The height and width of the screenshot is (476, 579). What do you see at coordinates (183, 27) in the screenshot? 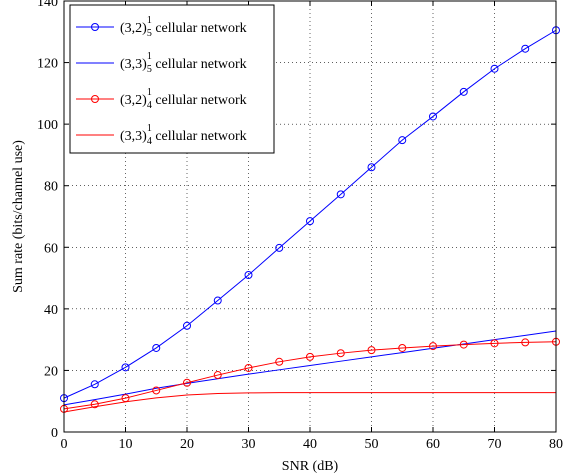
I see `legend-label: (3,2)1 5 cellular network` at bounding box center [183, 27].